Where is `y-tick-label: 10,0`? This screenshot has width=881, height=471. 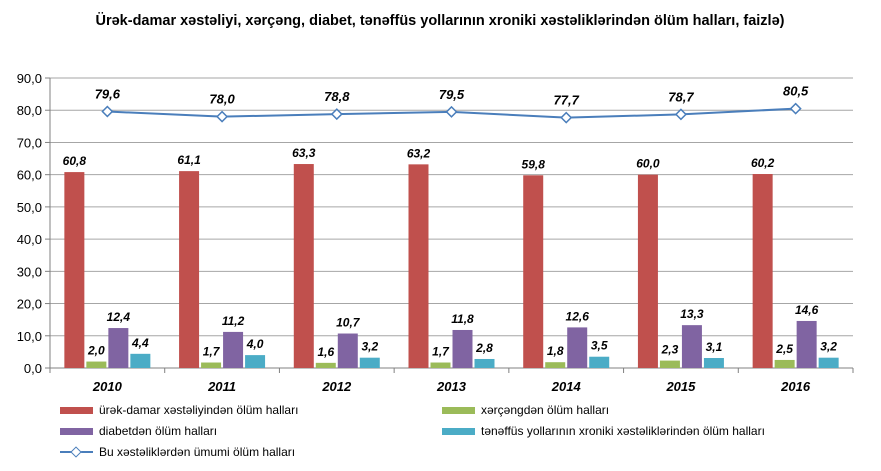
y-tick-label: 10,0 is located at coordinates (29, 336).